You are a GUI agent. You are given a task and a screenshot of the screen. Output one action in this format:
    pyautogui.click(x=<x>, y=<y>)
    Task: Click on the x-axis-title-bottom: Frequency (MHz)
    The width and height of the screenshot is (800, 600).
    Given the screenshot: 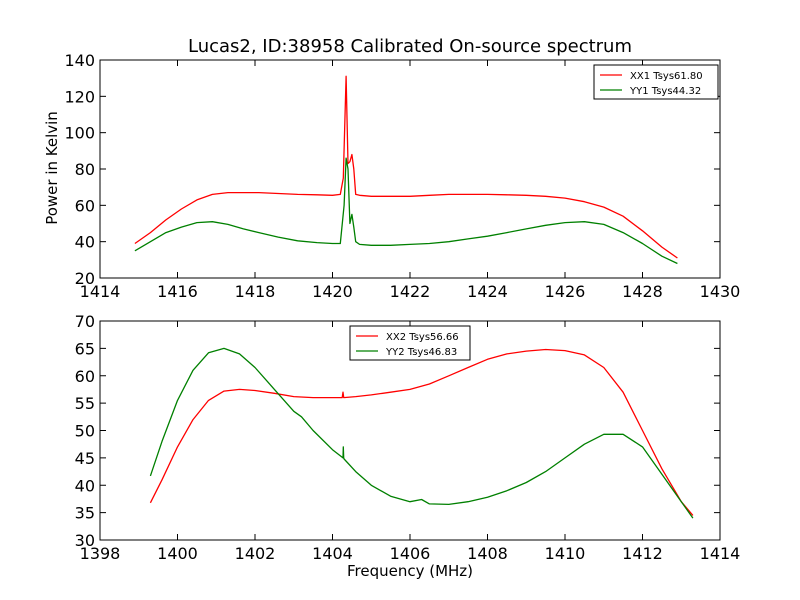 What is the action you would take?
    pyautogui.click(x=410, y=571)
    